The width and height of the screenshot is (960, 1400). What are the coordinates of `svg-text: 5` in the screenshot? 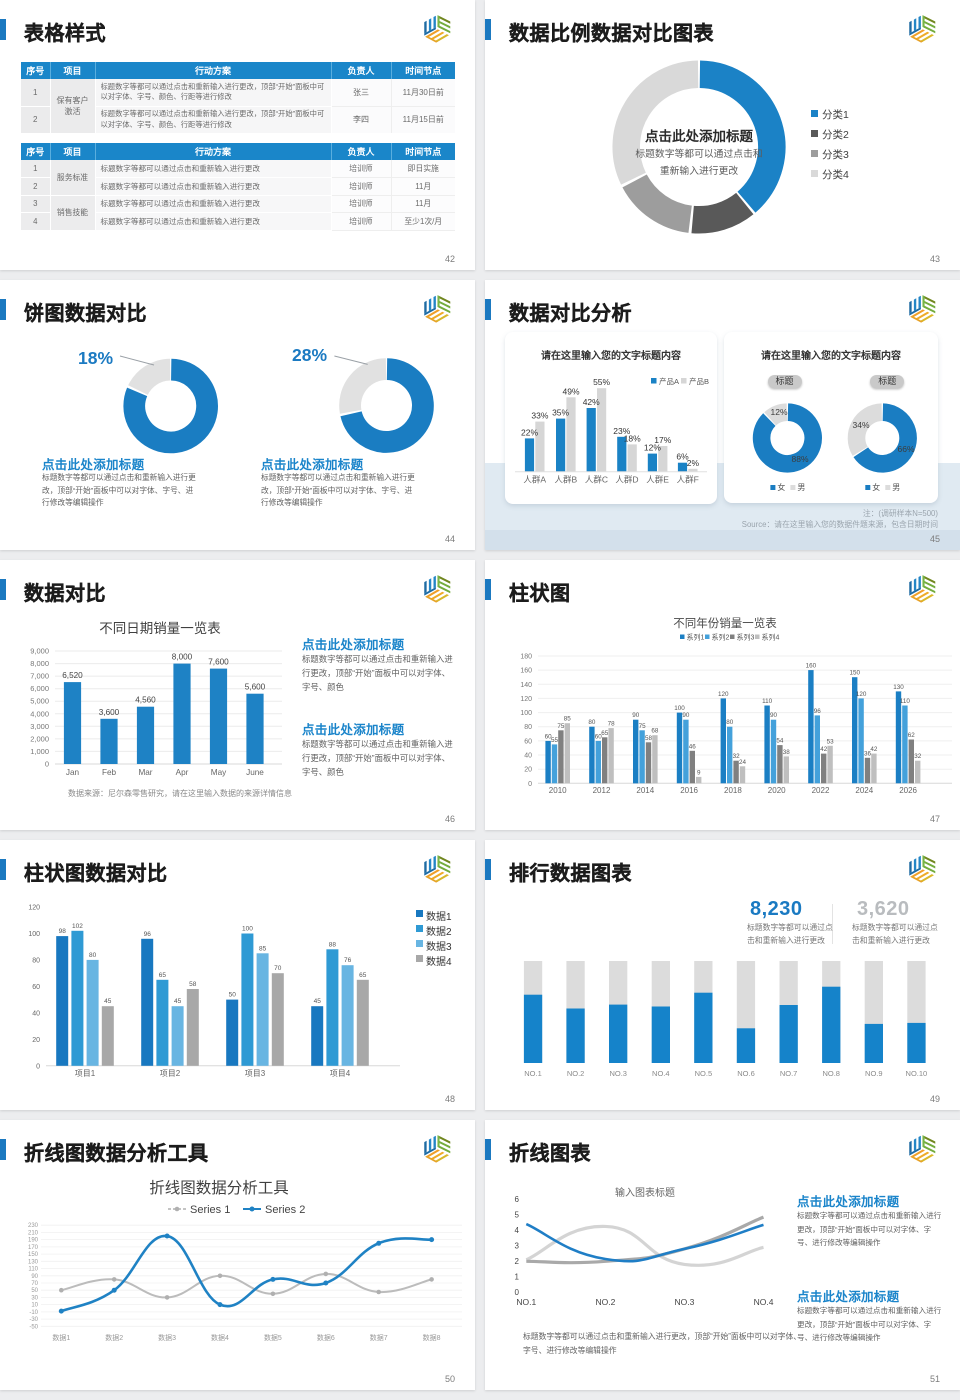 It's located at (517, 1214).